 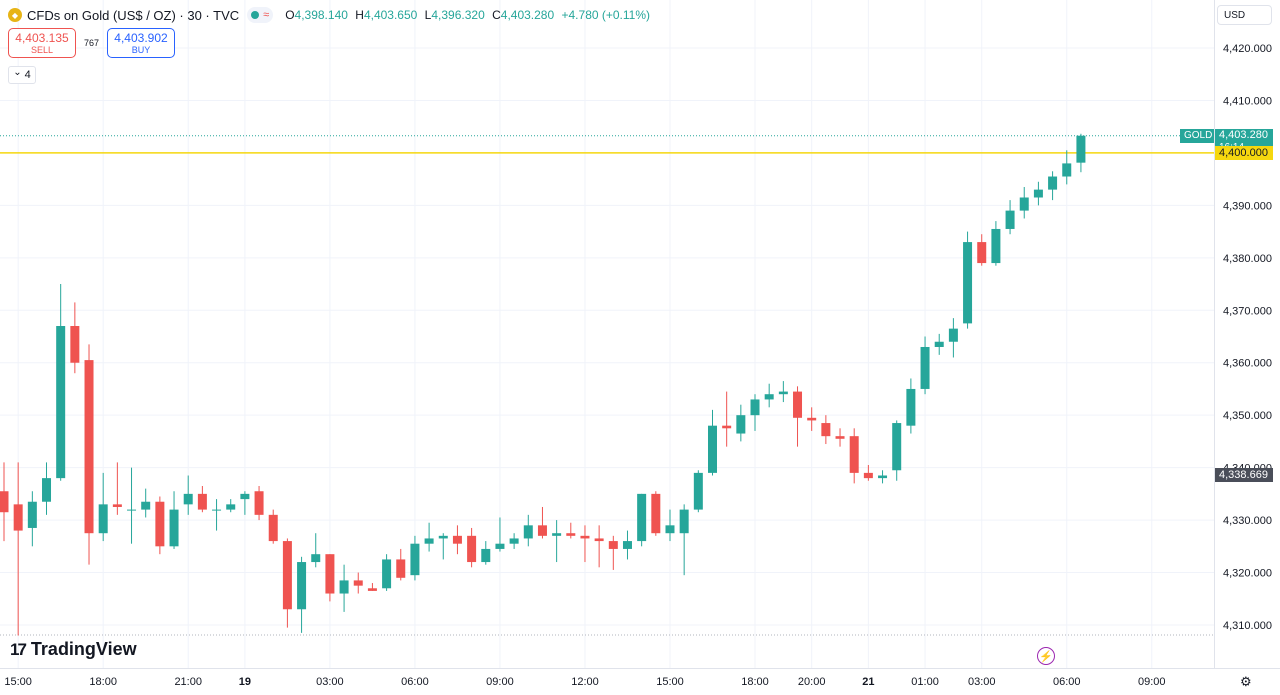 I want to click on buy-button: 4,403.902 BUY, so click(x=141, y=43).